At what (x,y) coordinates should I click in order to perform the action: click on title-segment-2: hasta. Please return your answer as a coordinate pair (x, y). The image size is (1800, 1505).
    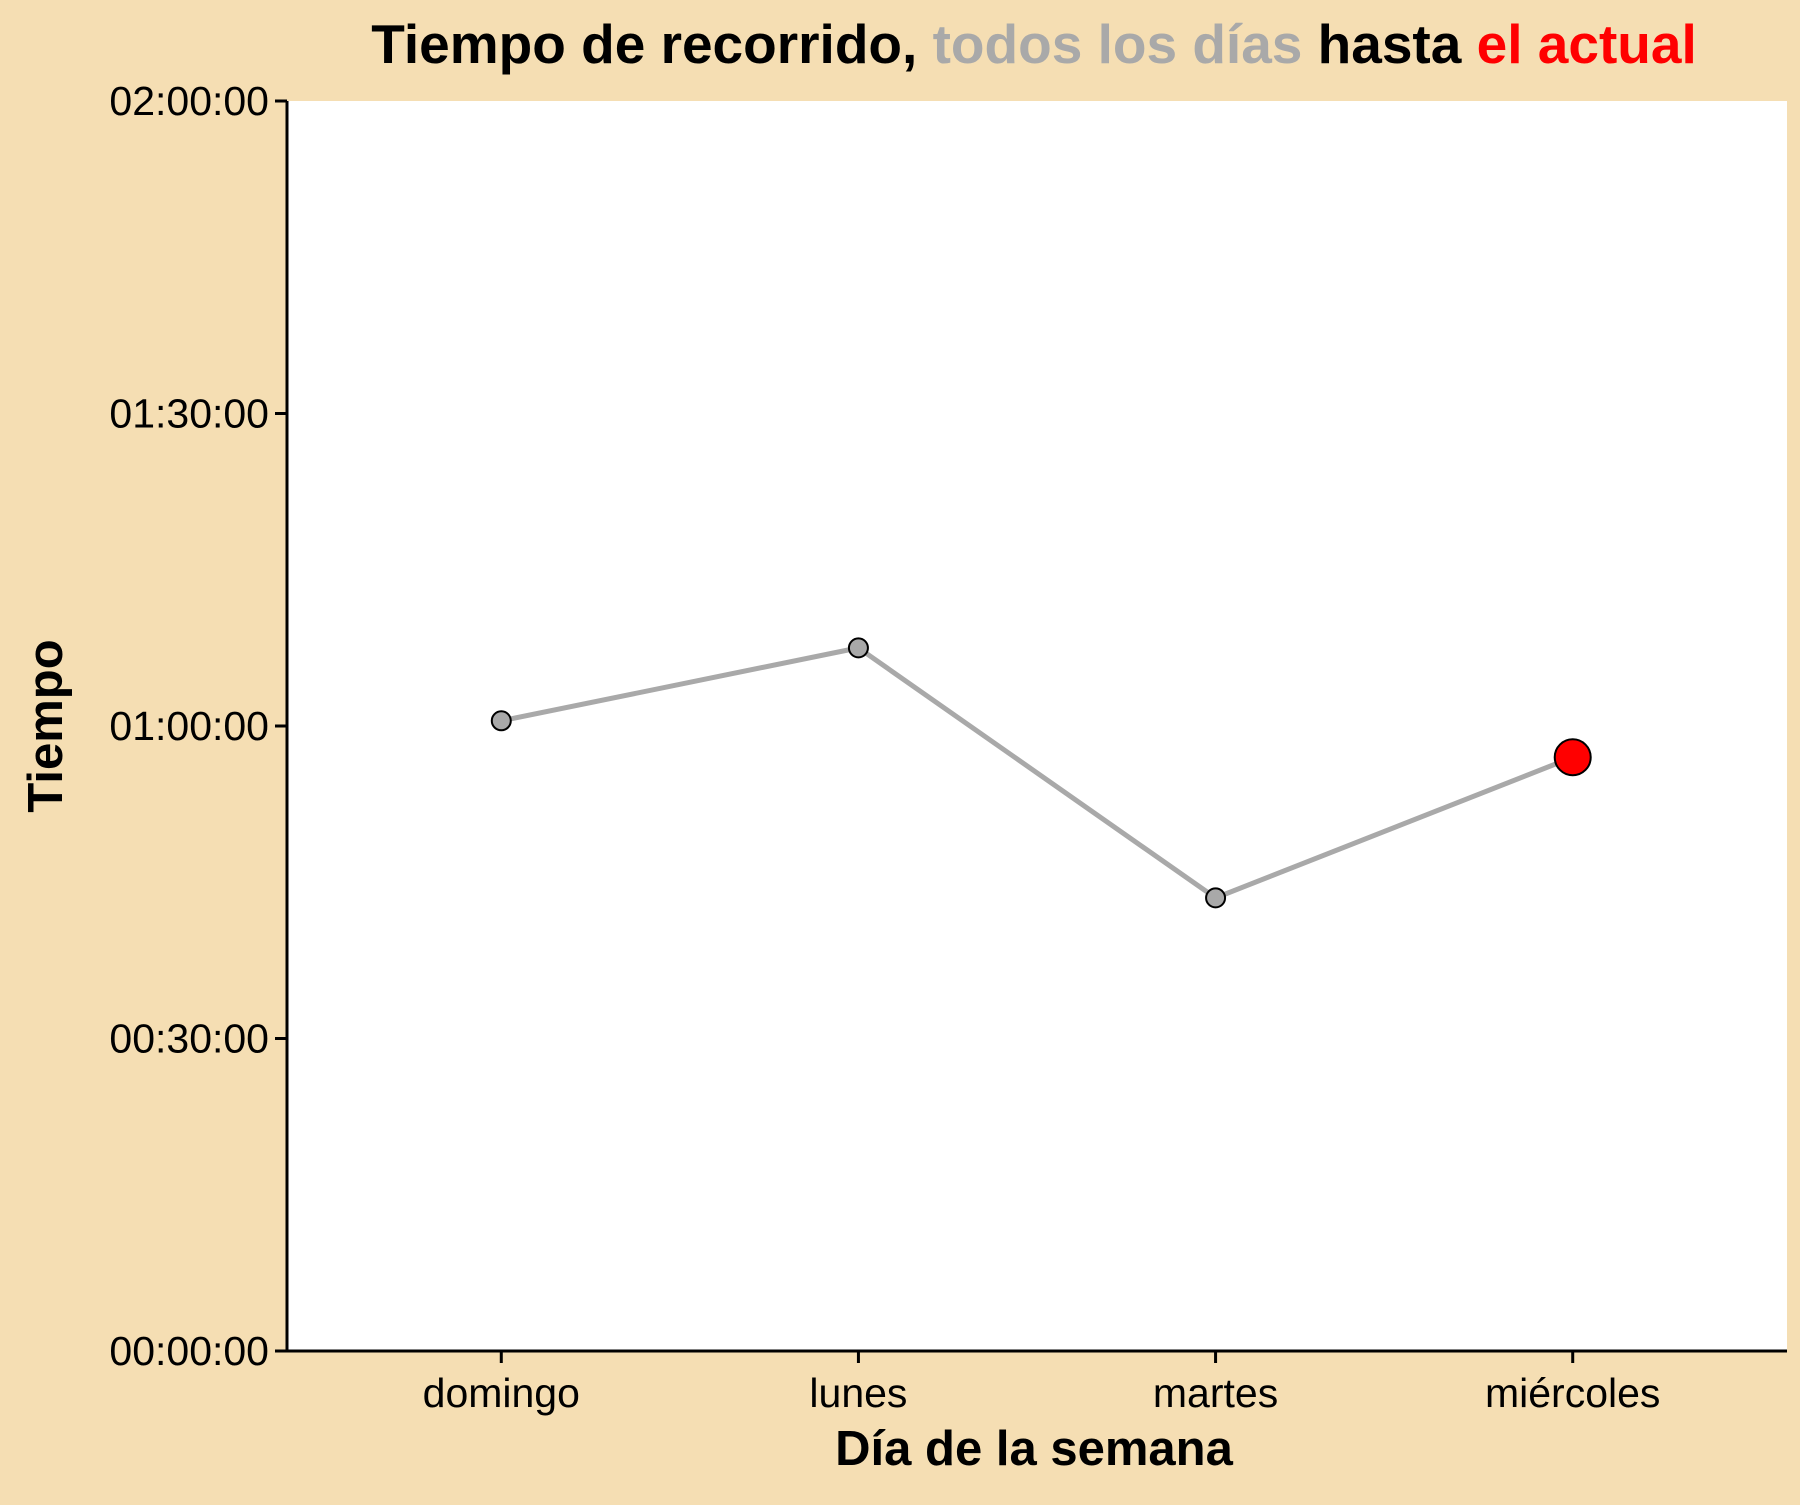
    Looking at the image, I should click on (1389, 44).